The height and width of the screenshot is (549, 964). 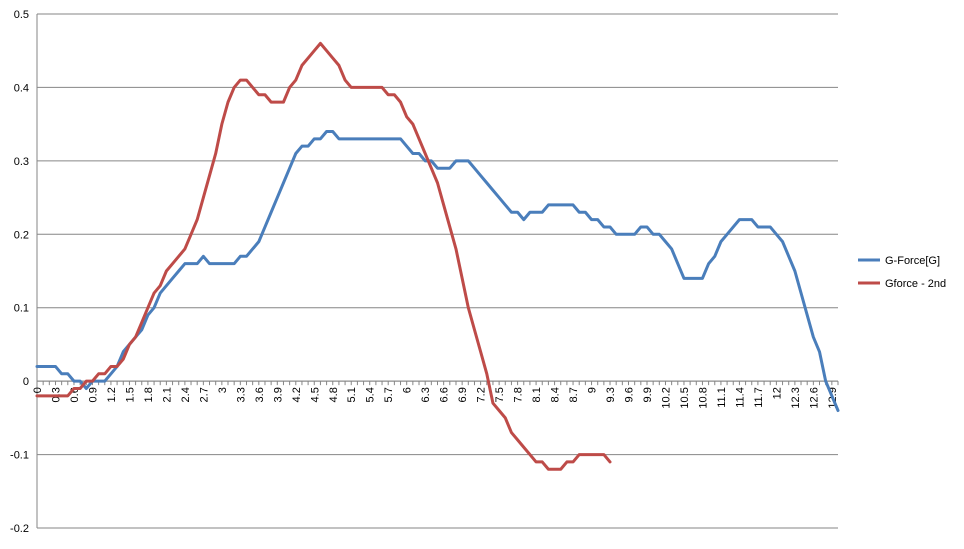 What do you see at coordinates (241, 394) in the screenshot?
I see `x-tick-label: 3.3` at bounding box center [241, 394].